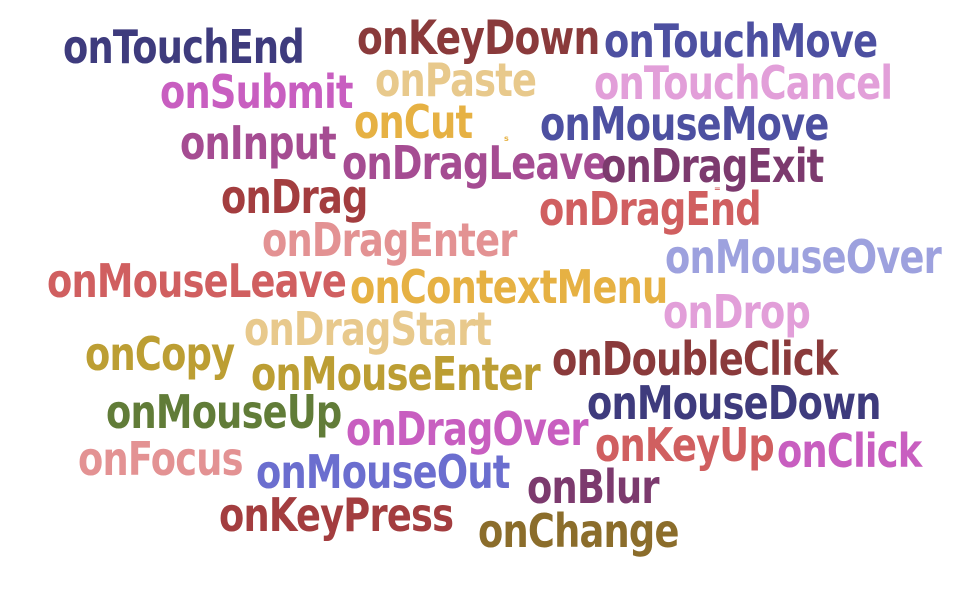  I want to click on word-onClick: onClick, so click(849, 451).